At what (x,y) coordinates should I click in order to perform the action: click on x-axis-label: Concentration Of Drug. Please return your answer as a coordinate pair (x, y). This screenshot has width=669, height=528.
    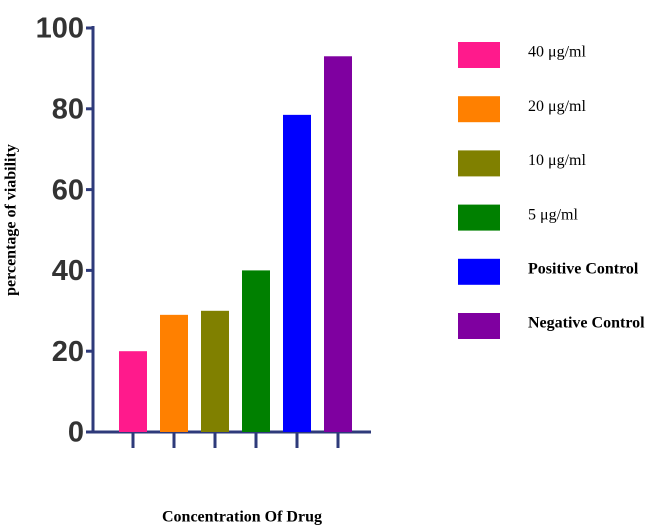
    Looking at the image, I should click on (242, 517).